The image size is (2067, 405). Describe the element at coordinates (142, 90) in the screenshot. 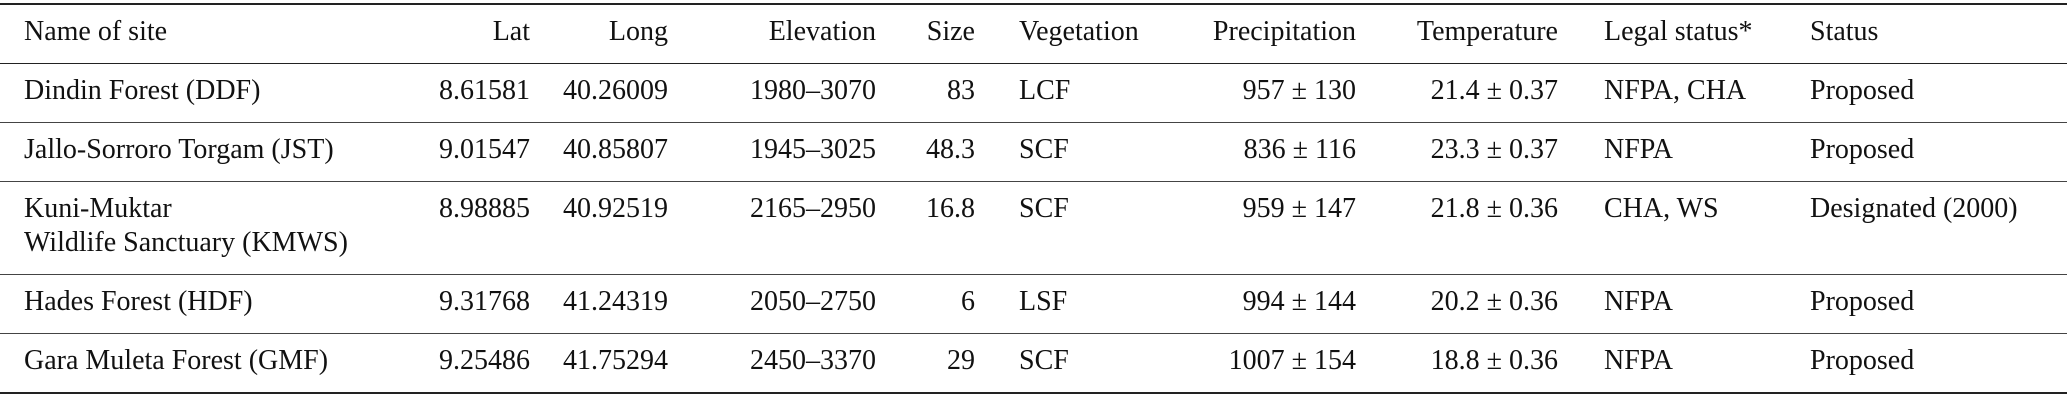

I see `table-cell: Dindin Forest (DDF)` at that location.